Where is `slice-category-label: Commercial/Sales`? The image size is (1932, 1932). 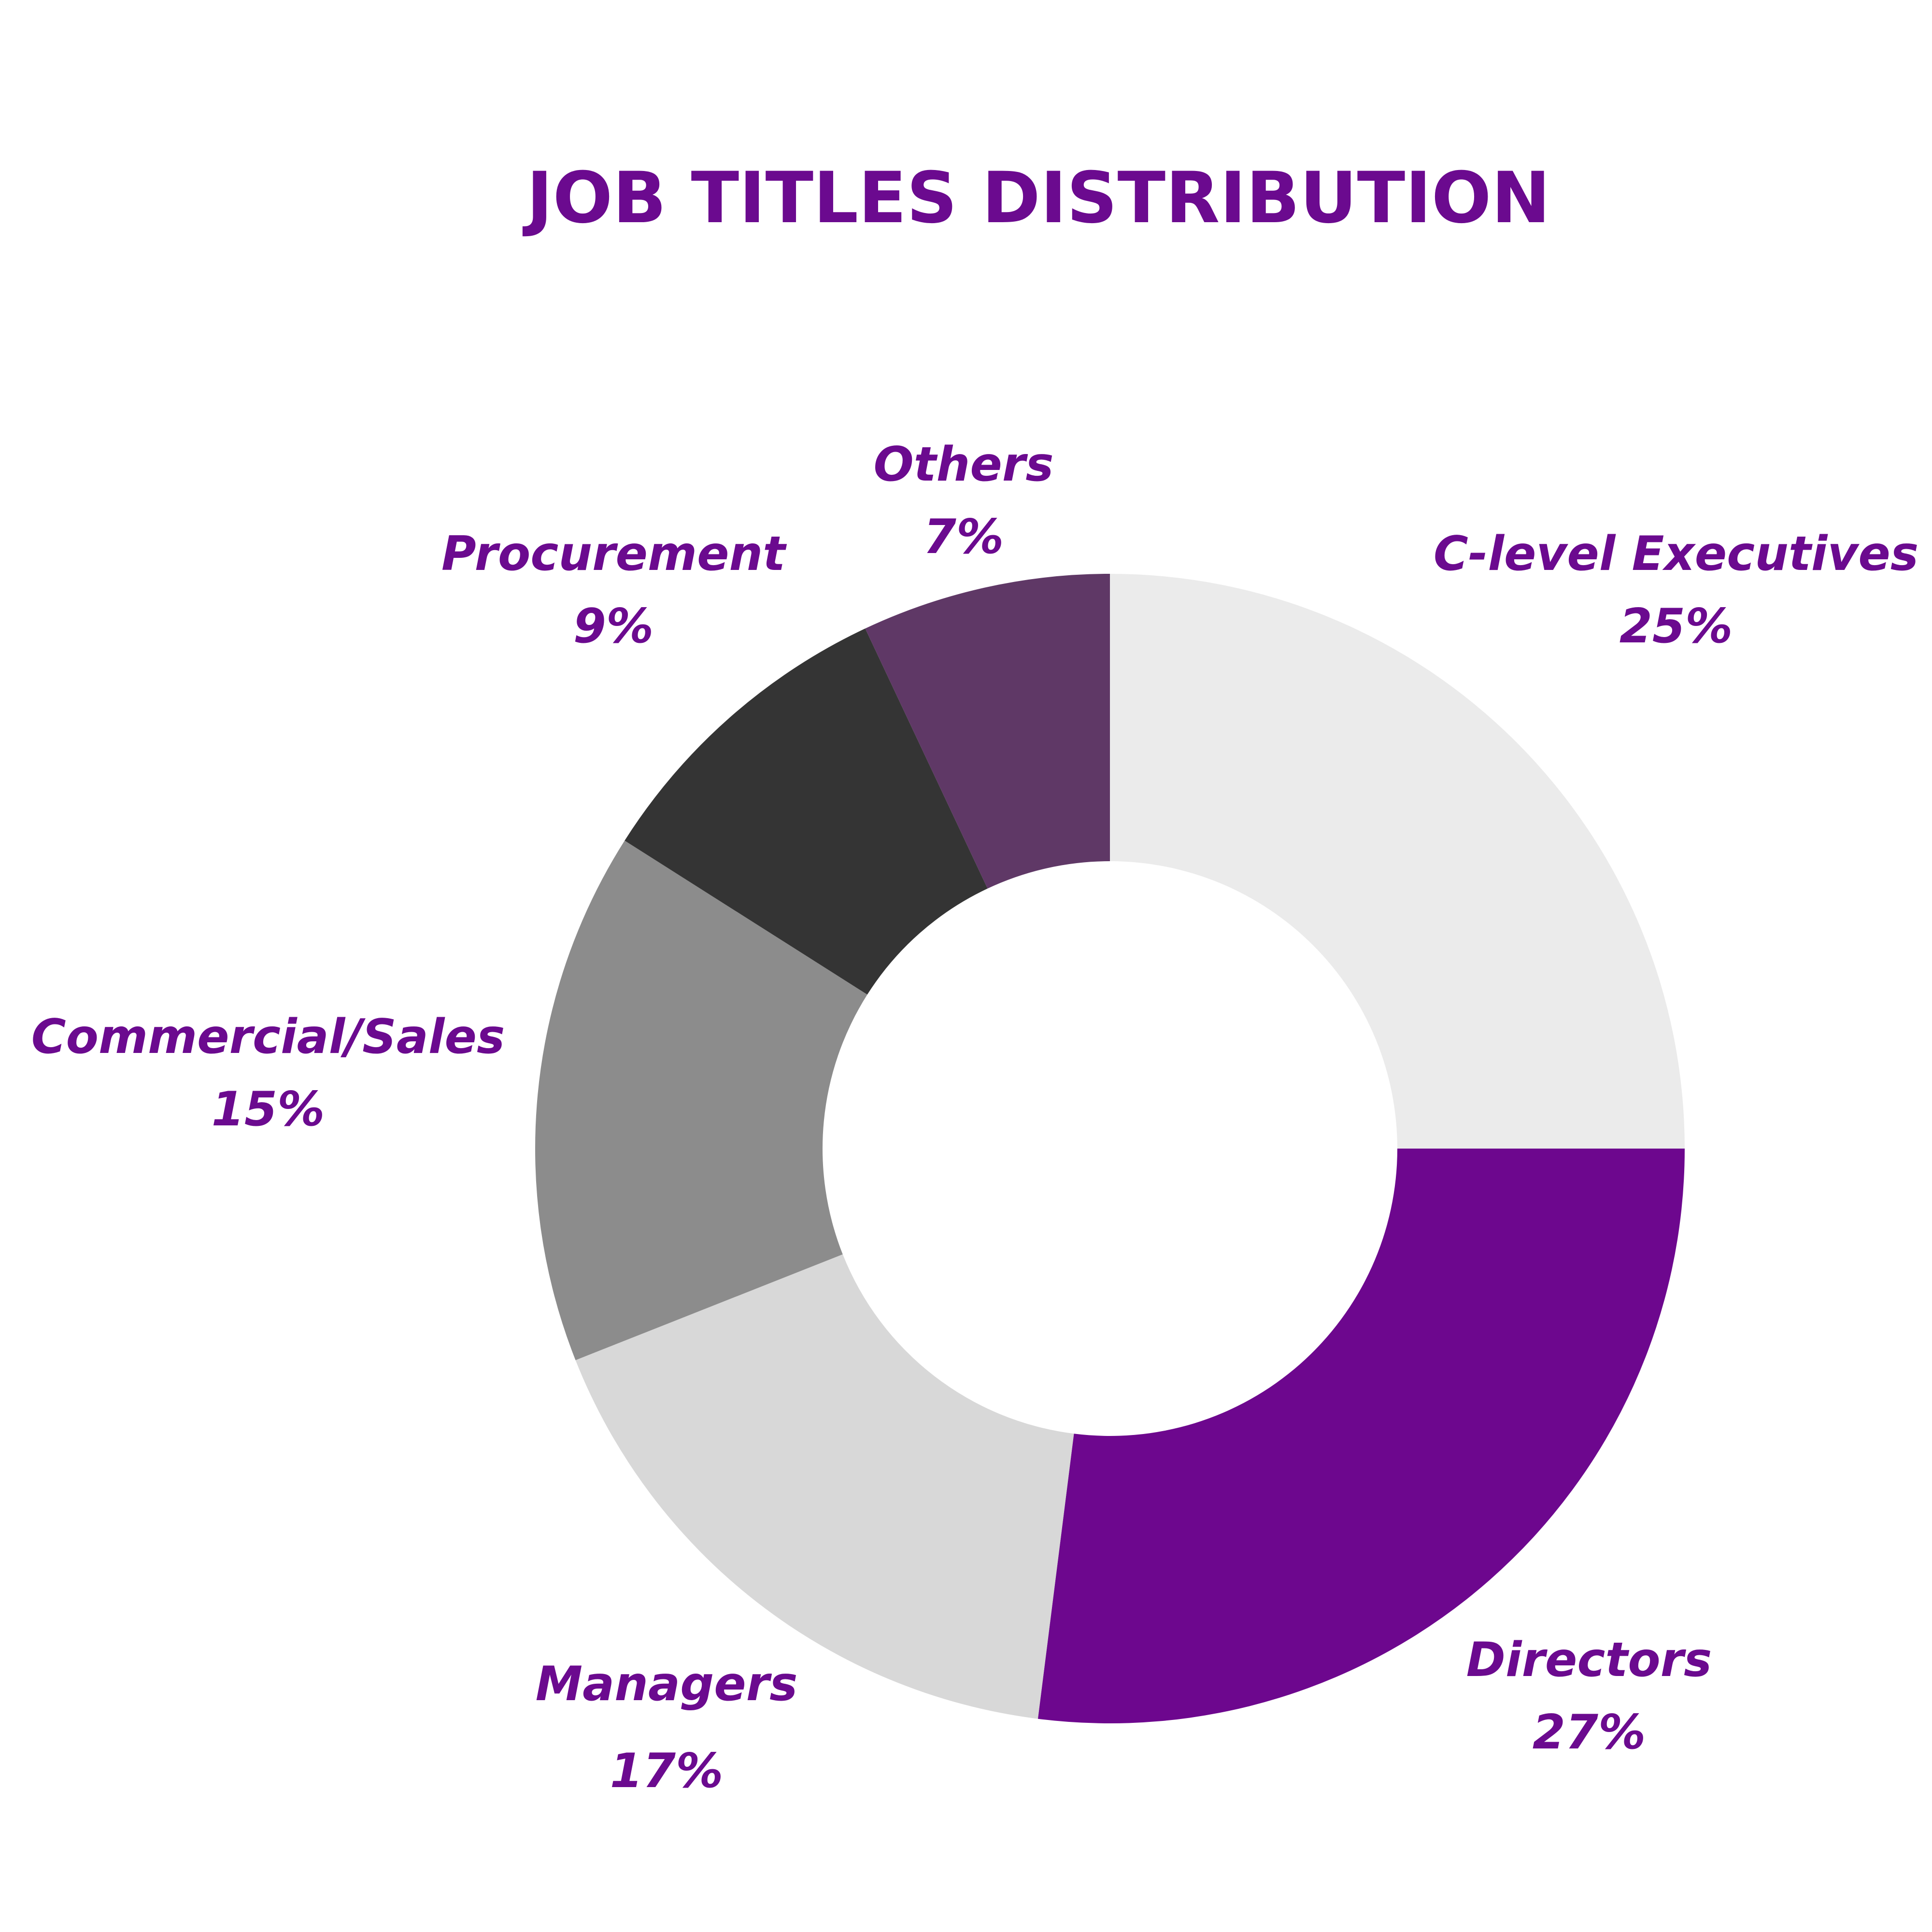
slice-category-label: Commercial/Sales is located at coordinates (268, 1037).